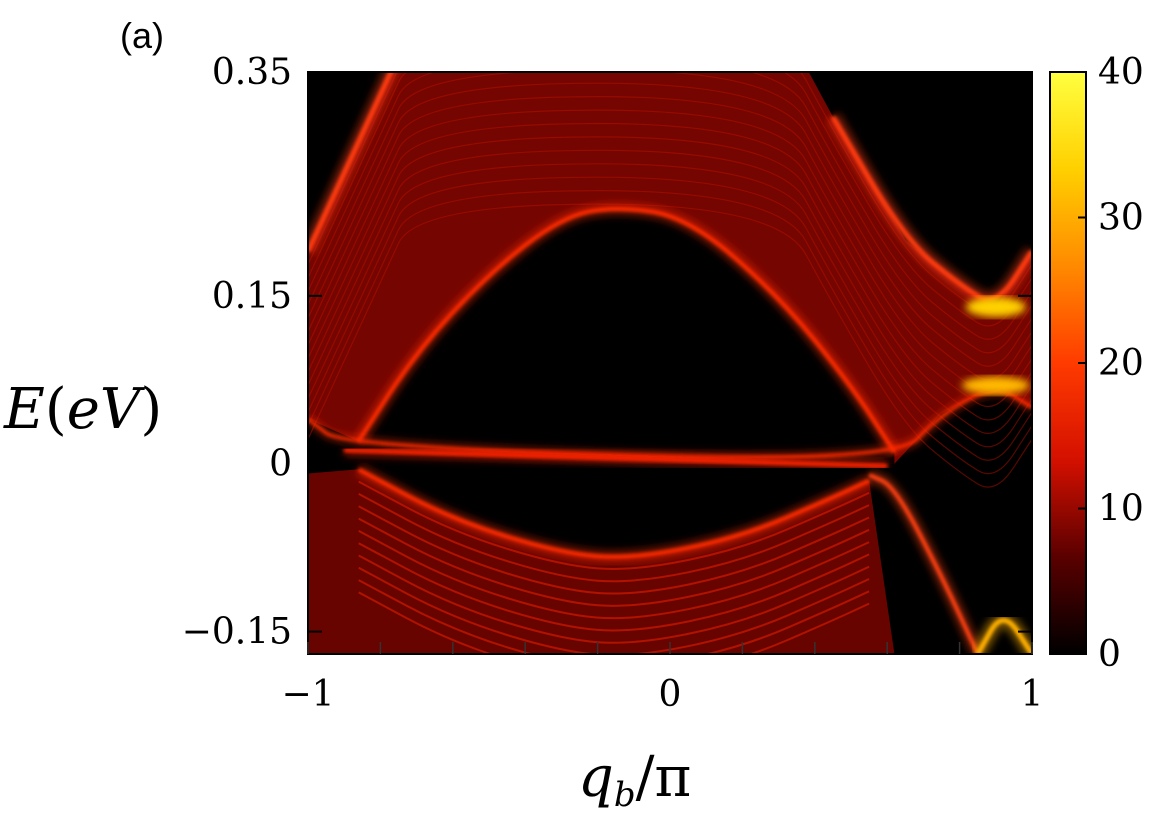 The height and width of the screenshot is (815, 1151). What do you see at coordinates (237, 352) in the screenshot?
I see `y-axis: 0.35 0.15 0 −0.15` at bounding box center [237, 352].